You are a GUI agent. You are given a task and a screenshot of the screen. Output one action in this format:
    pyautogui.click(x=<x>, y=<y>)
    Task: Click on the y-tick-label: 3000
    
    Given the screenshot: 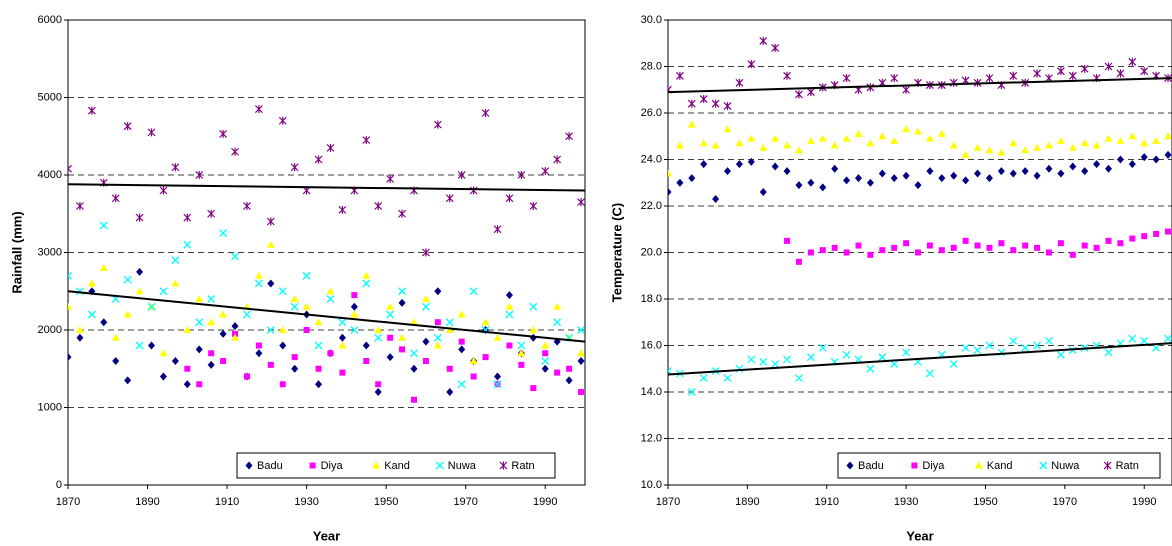 What is the action you would take?
    pyautogui.click(x=50, y=252)
    